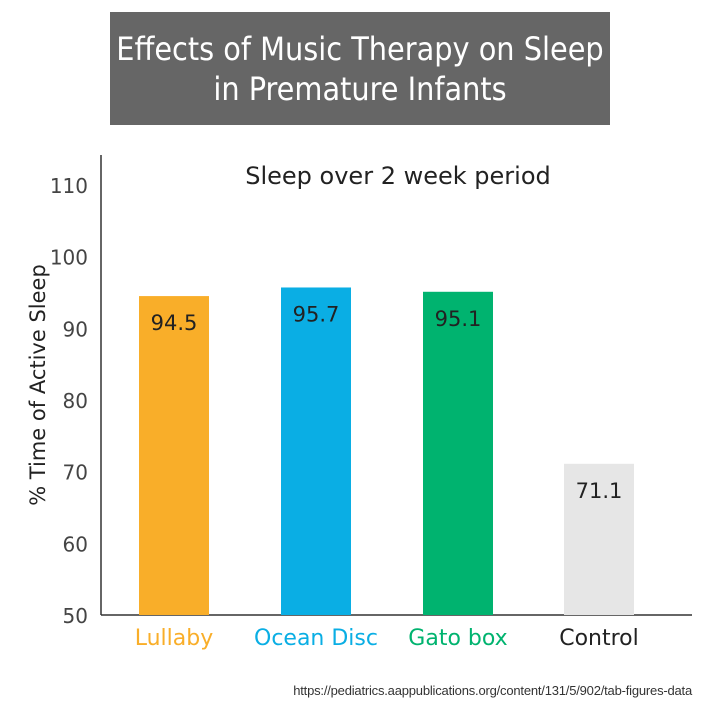  Describe the element at coordinates (316, 314) in the screenshot. I see `data-label: 95.7` at that location.